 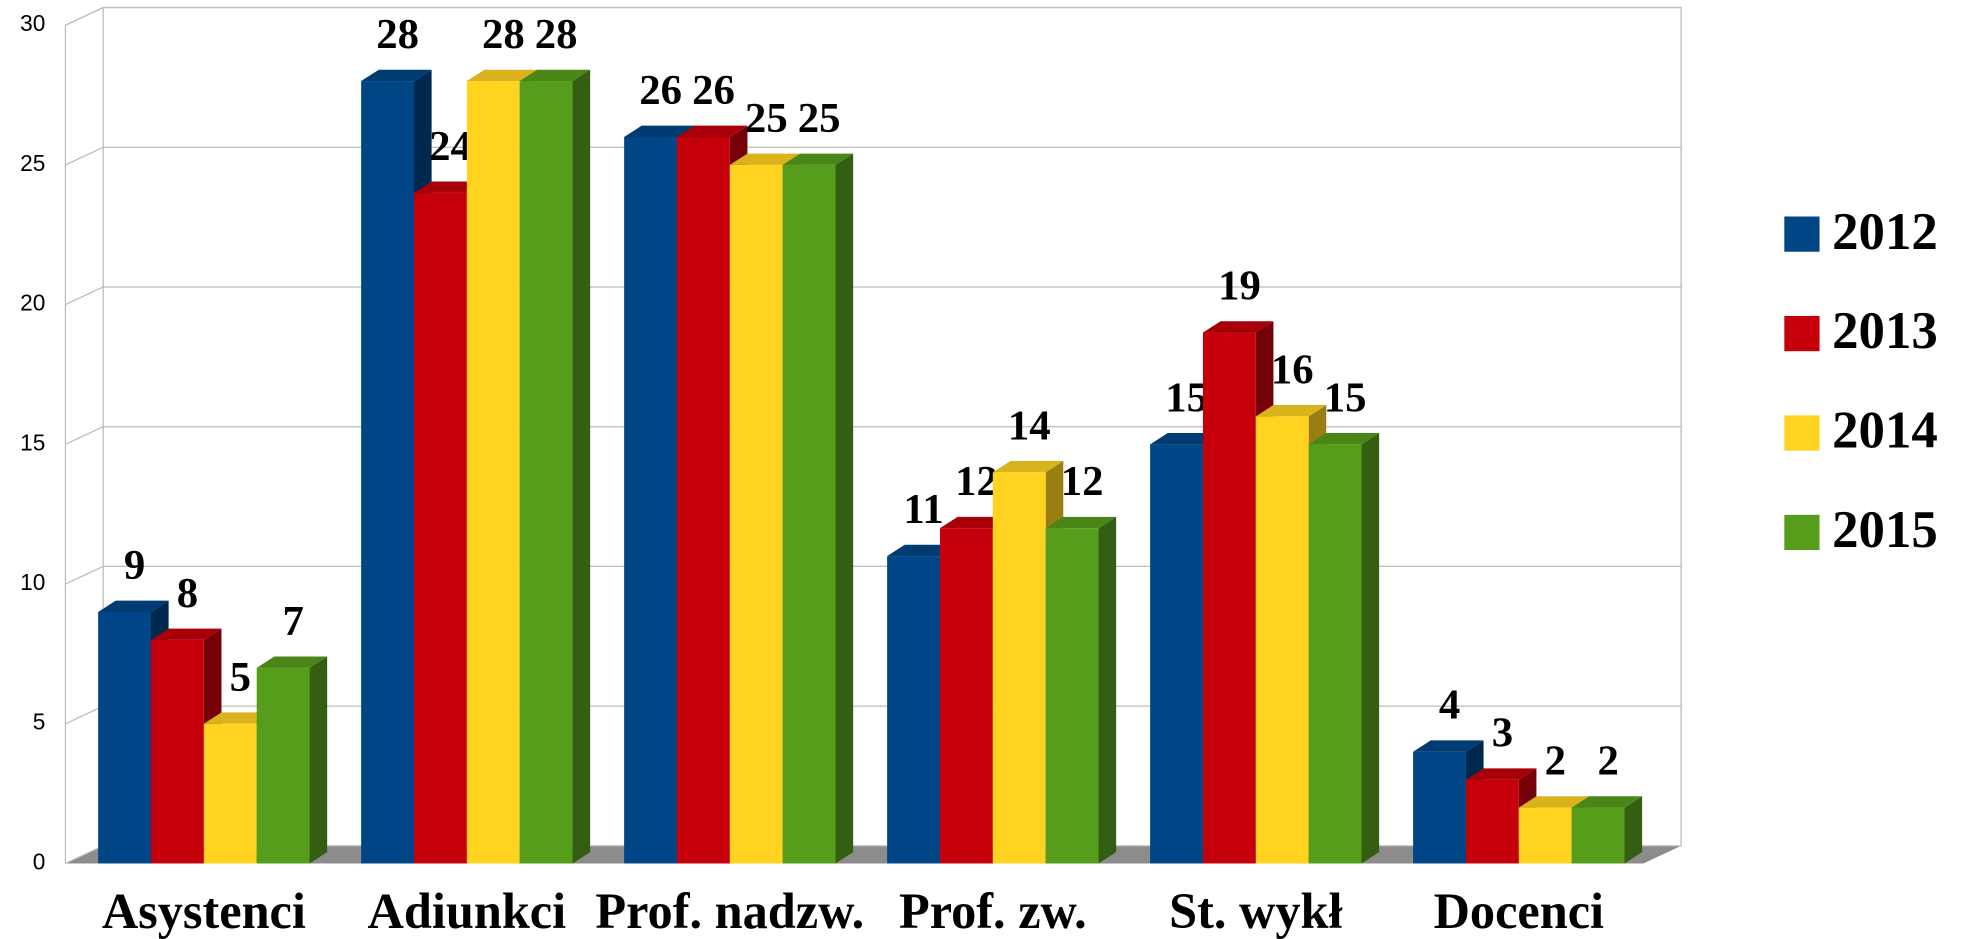 I want to click on value-label: 8, so click(x=187, y=593).